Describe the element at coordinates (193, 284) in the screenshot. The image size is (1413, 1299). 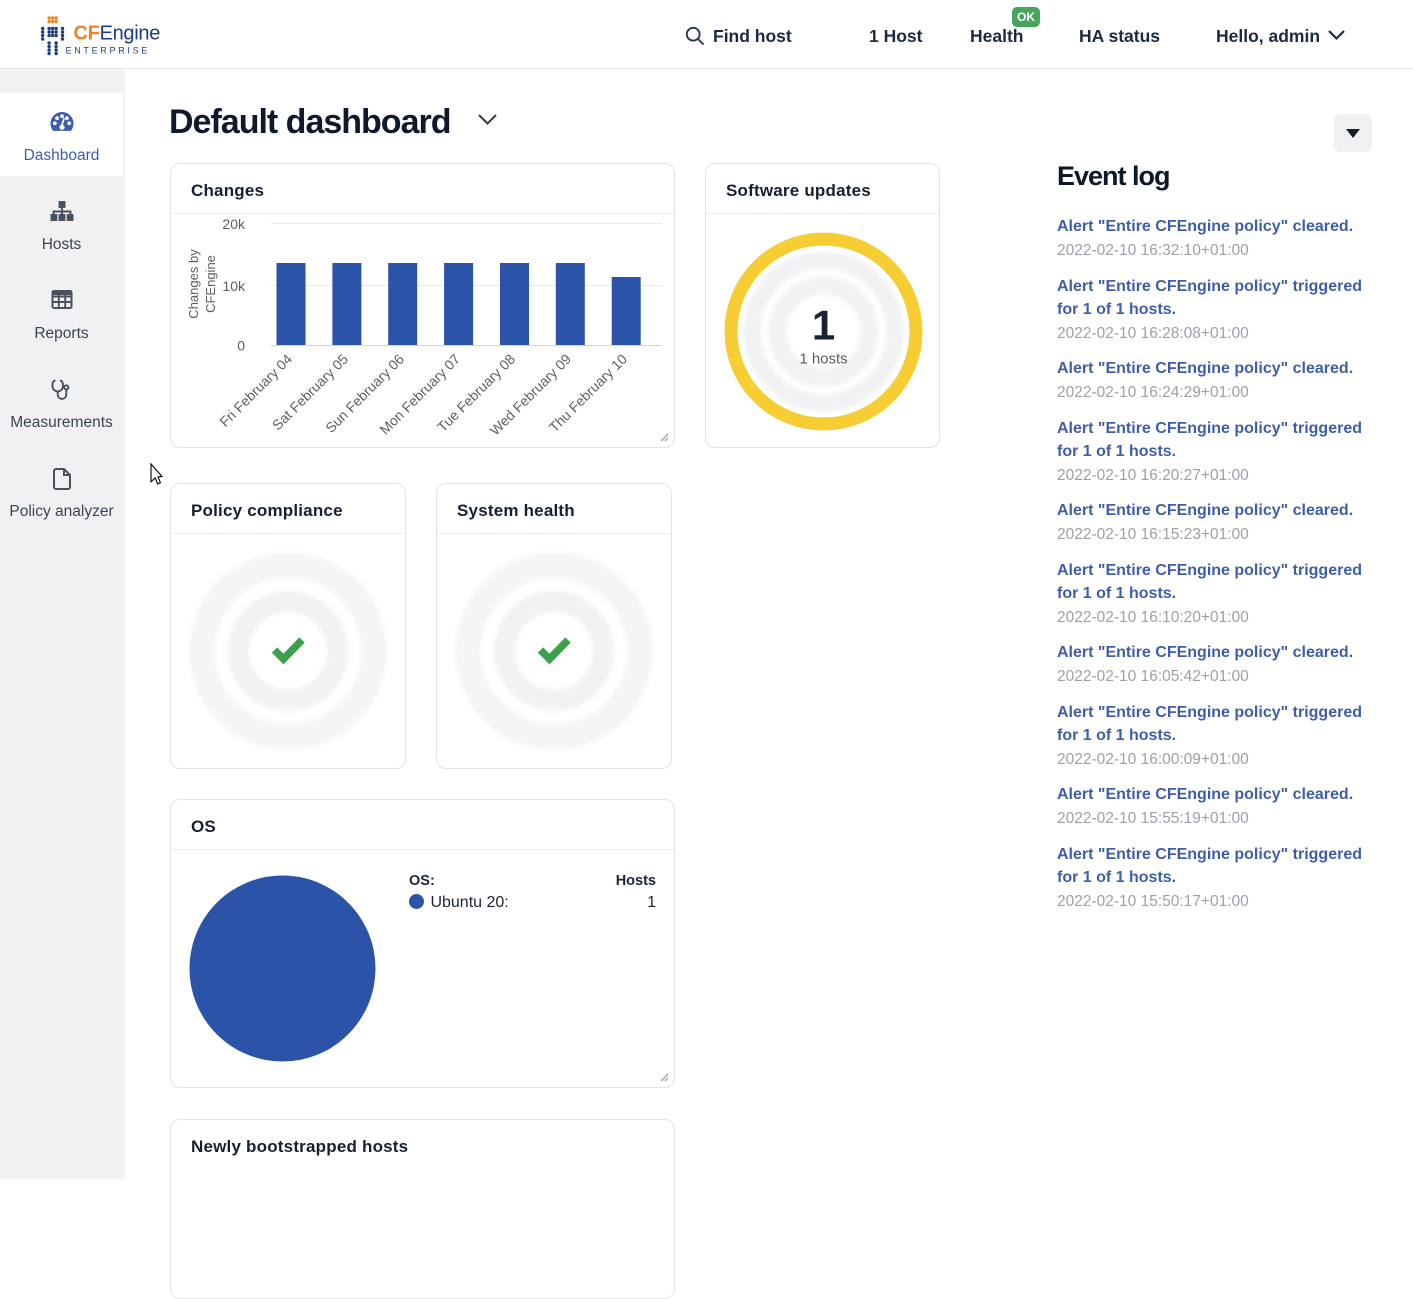
I see `svg-text: Changes by` at that location.